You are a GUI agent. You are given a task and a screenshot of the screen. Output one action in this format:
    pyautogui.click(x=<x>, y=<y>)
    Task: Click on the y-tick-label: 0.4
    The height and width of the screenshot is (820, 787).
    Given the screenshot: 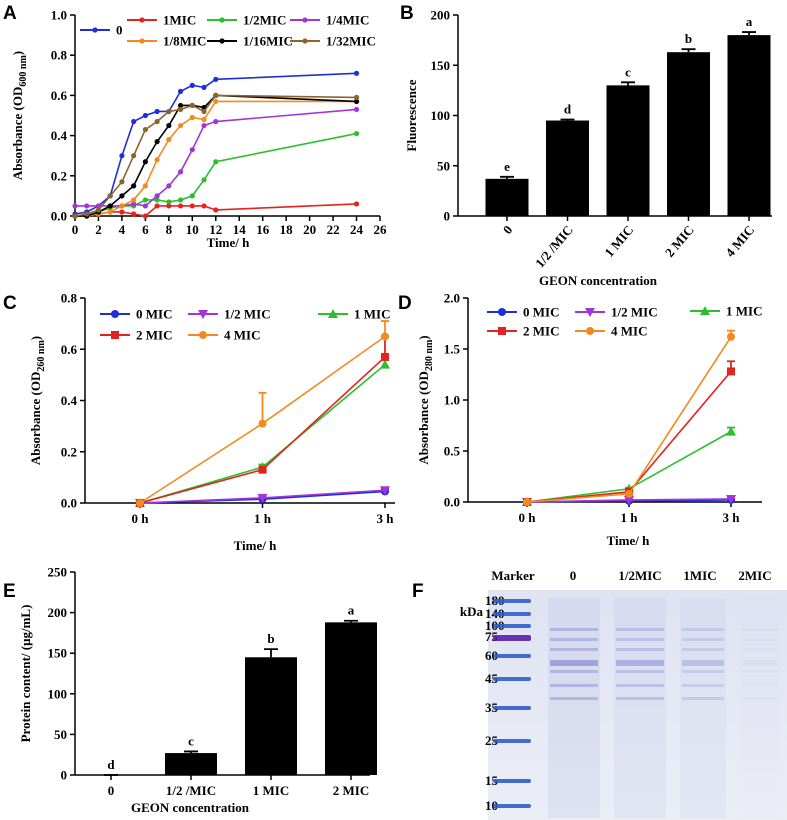 What is the action you would take?
    pyautogui.click(x=69, y=400)
    